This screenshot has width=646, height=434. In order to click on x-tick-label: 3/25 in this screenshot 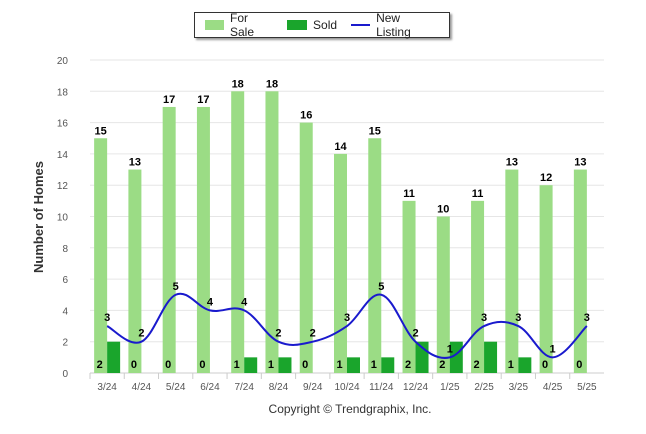, I will do `click(519, 387)`.